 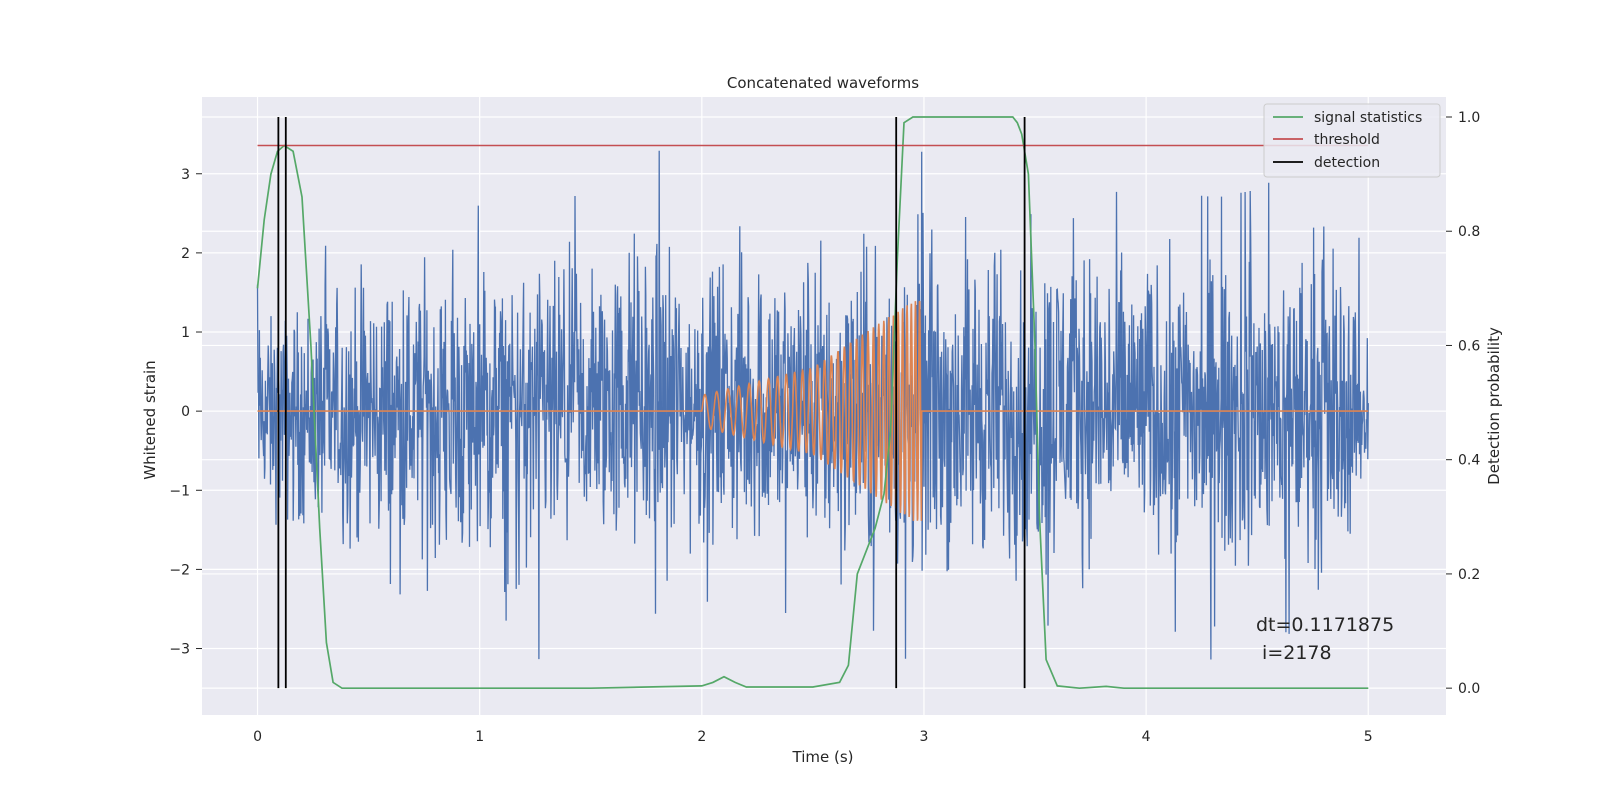 I want to click on y-right-axis-label: Detection probability, so click(x=1494, y=406).